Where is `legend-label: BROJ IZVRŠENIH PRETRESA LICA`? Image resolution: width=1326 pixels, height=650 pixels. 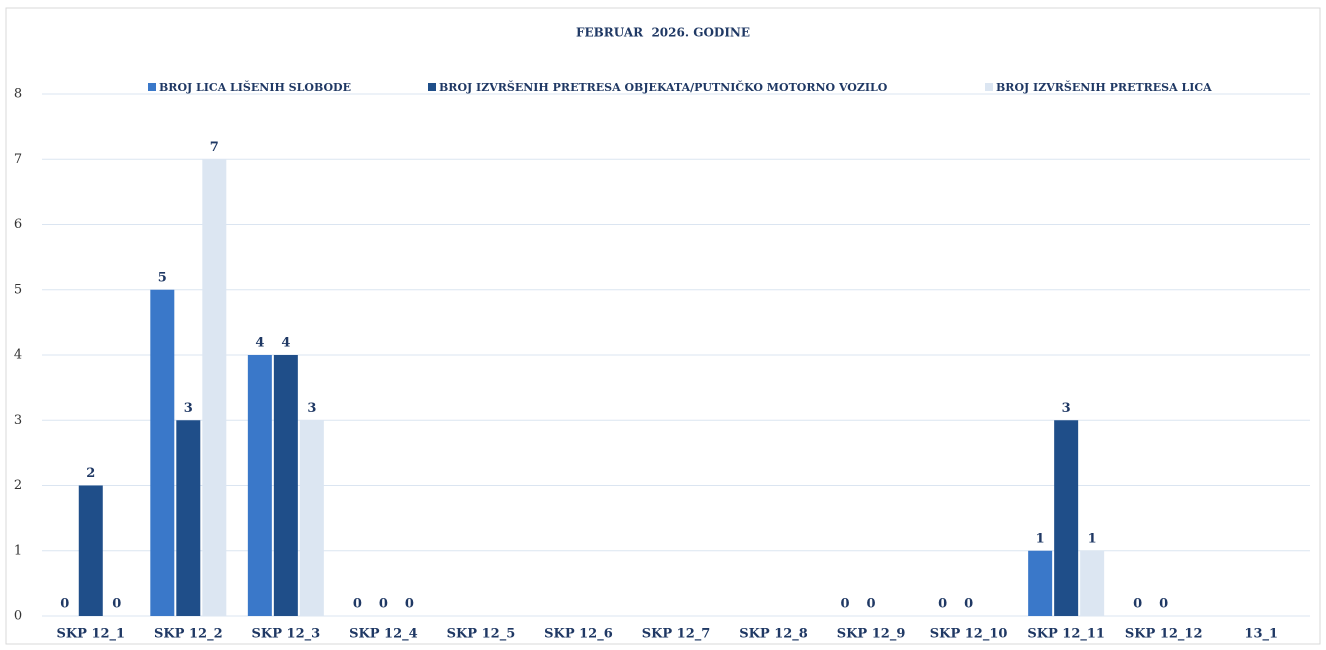 legend-label: BROJ IZVRŠENIH PRETRESA LICA is located at coordinates (1104, 87).